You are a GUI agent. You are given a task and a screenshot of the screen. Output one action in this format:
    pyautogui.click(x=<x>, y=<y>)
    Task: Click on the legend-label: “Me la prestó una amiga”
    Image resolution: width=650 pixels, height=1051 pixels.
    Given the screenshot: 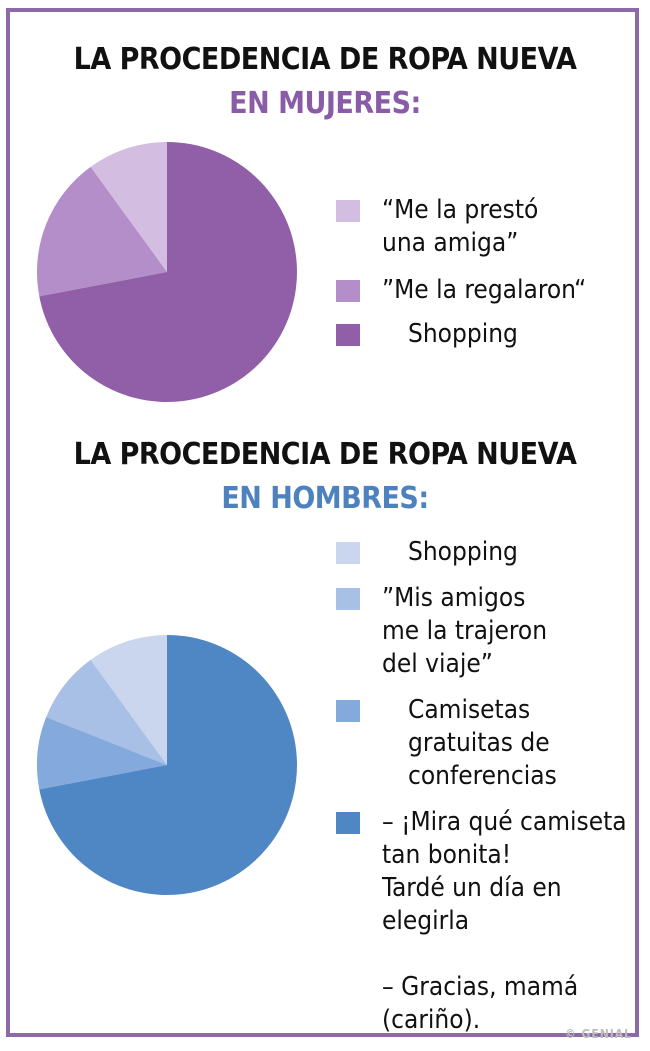 What is the action you would take?
    pyautogui.click(x=460, y=226)
    